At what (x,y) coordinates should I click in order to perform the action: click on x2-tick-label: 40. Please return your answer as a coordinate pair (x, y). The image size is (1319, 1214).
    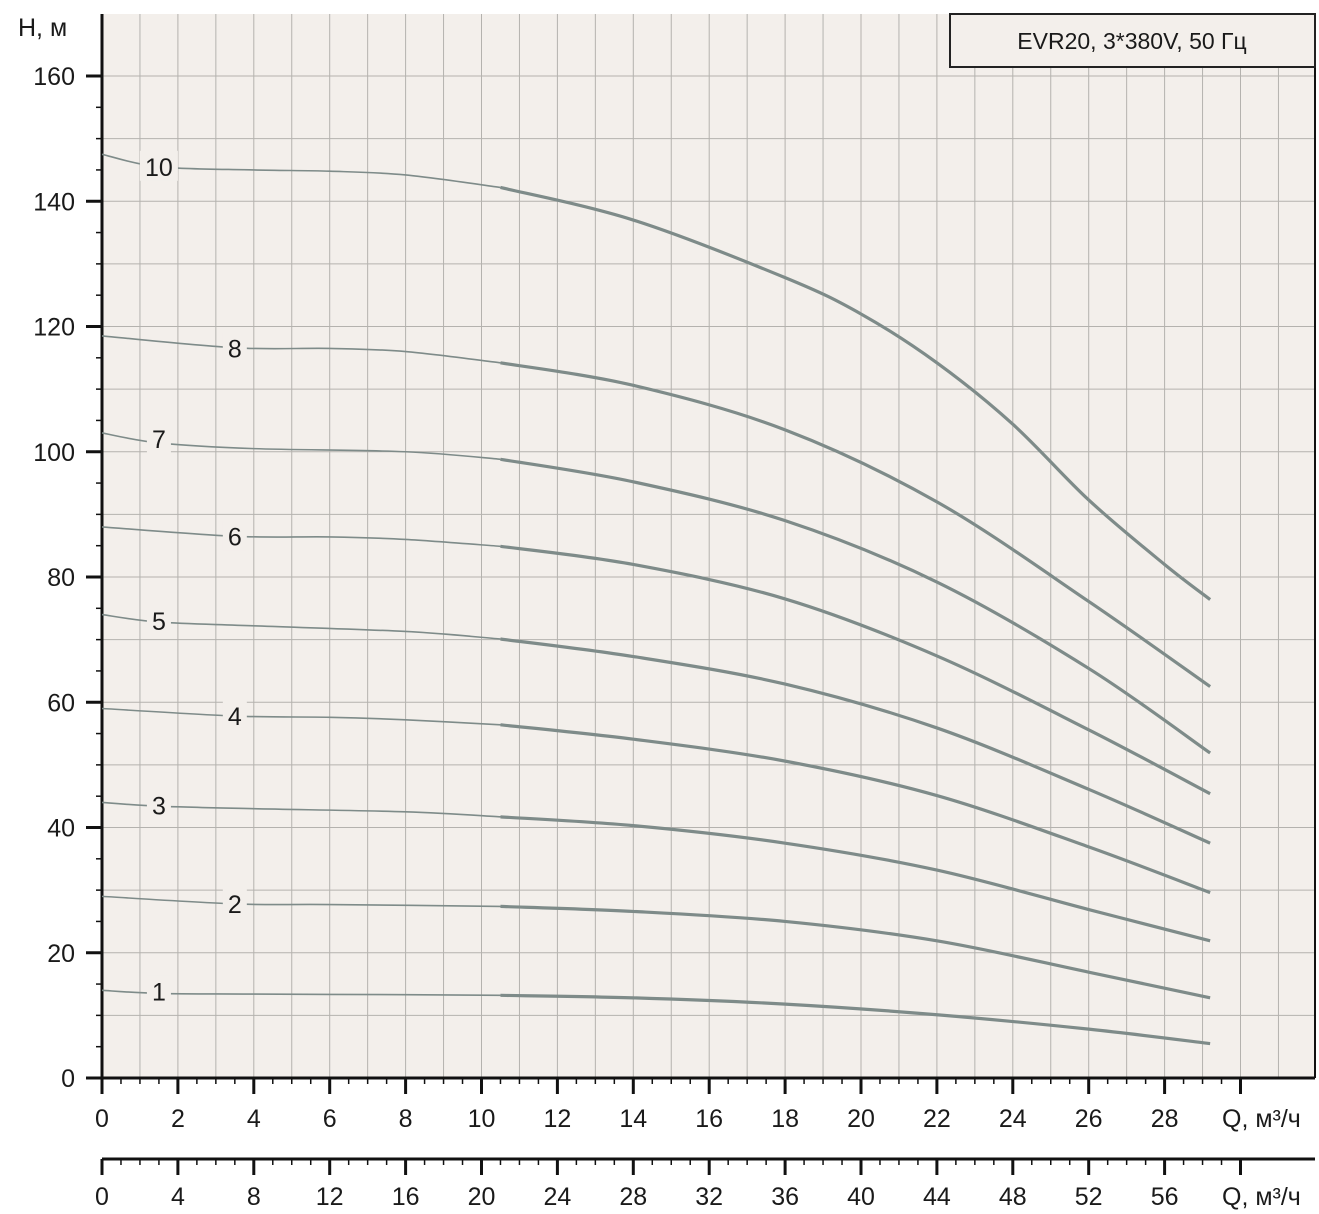
    Looking at the image, I should click on (861, 1197).